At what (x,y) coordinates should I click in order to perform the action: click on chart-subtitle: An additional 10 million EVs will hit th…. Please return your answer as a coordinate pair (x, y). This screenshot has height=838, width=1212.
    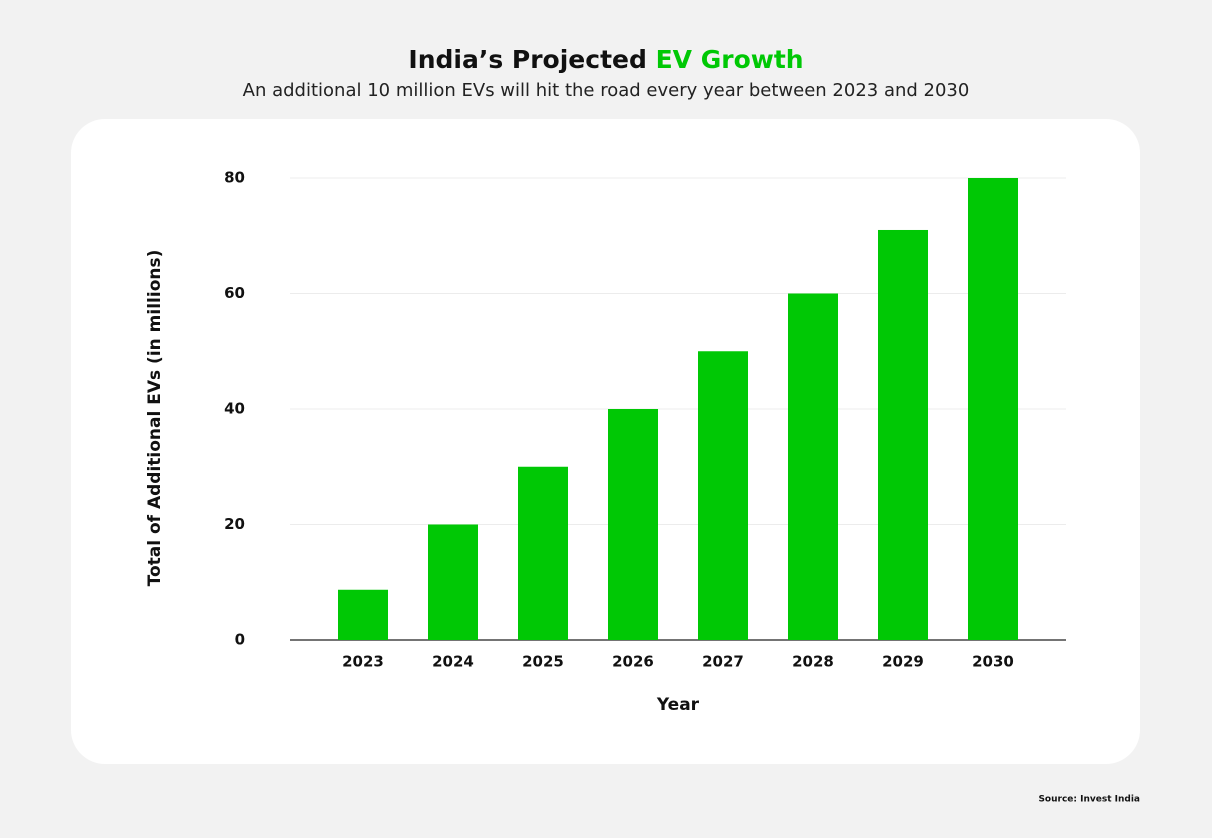
    Looking at the image, I should click on (606, 90).